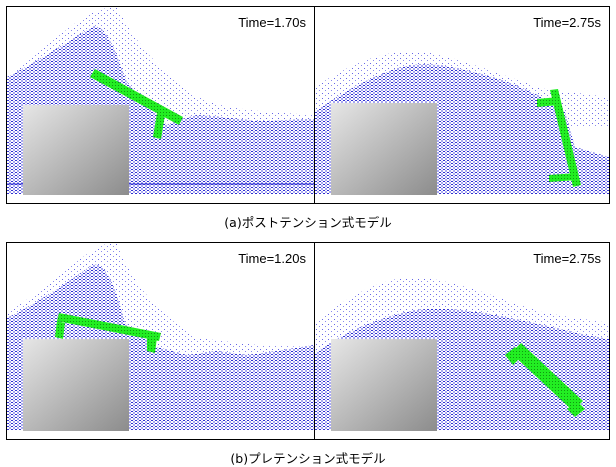  What do you see at coordinates (308, 458) in the screenshot?
I see `caption-b: (b)プレテンション式モデル` at bounding box center [308, 458].